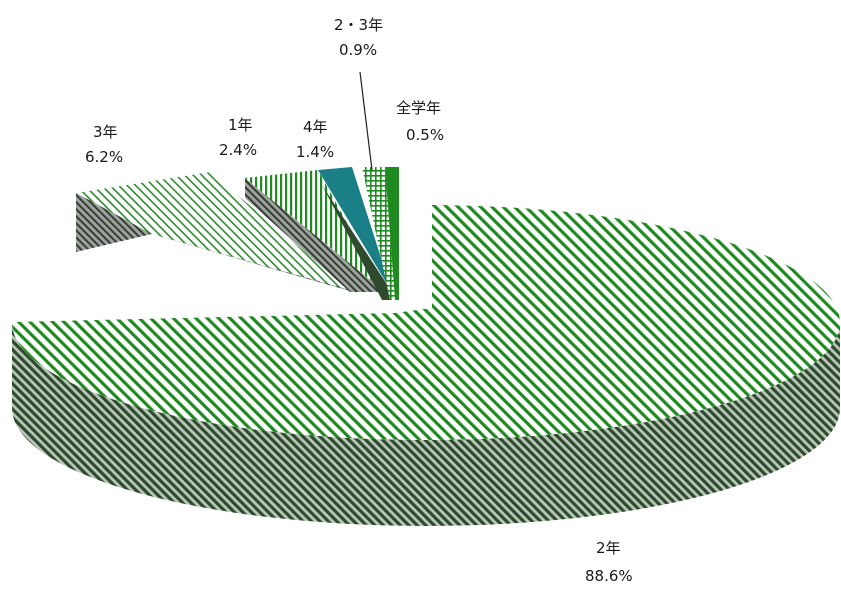 This screenshot has width=841, height=593. I want to click on label-zengakunen-value: 0.5%, so click(425, 135).